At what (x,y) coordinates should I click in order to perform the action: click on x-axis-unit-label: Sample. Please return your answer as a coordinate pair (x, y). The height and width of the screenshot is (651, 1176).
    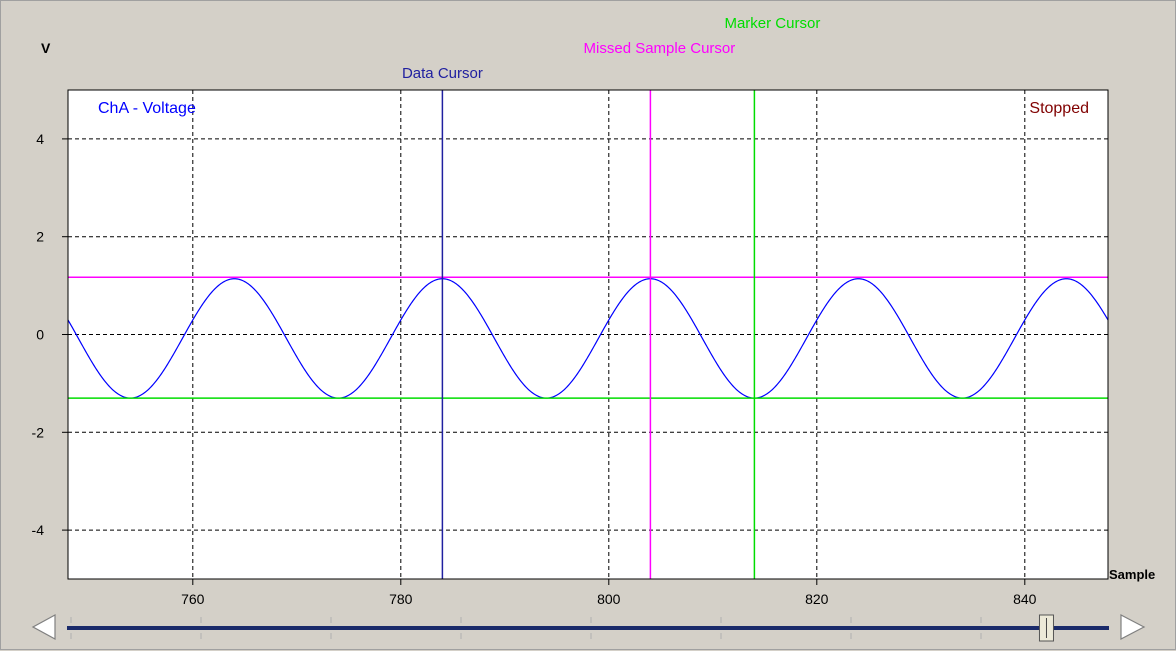
    Looking at the image, I should click on (1132, 574).